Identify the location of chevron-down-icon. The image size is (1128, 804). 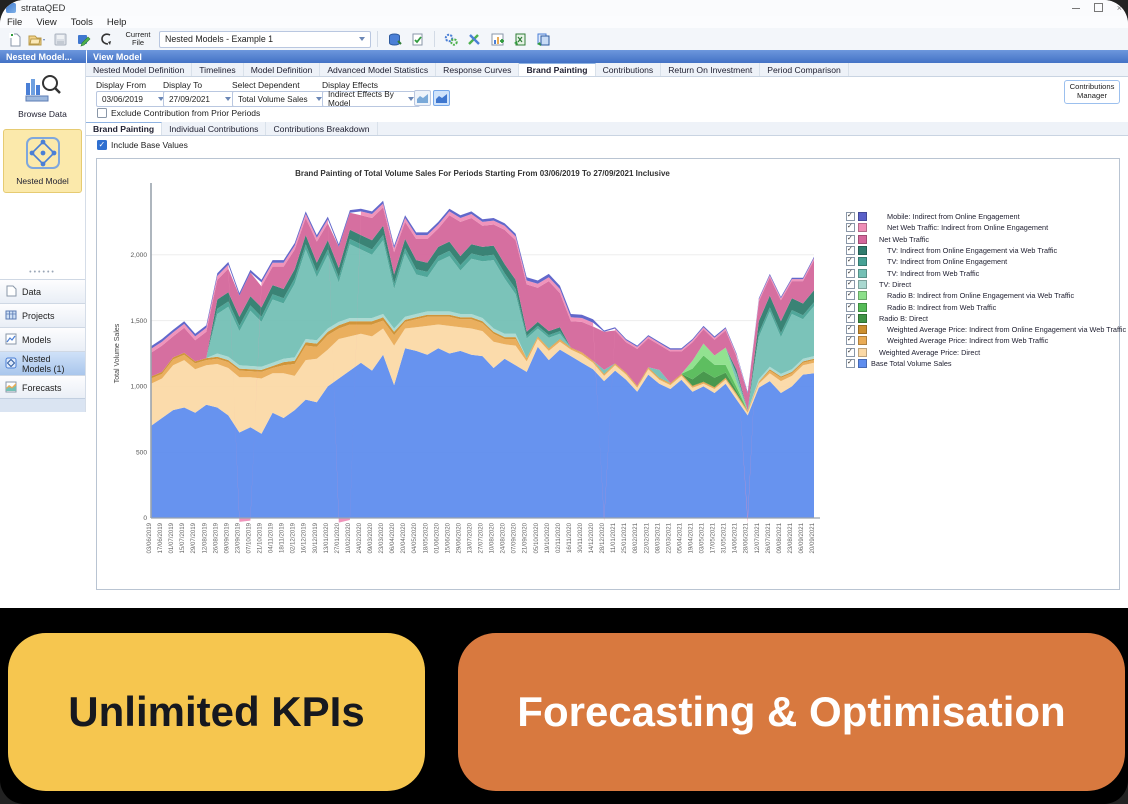
(319, 99).